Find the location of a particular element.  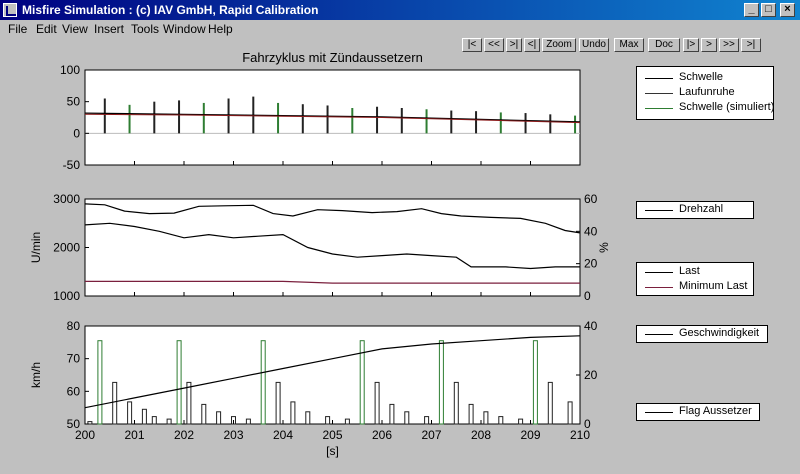

plot2-series-last is located at coordinates (332, 246).